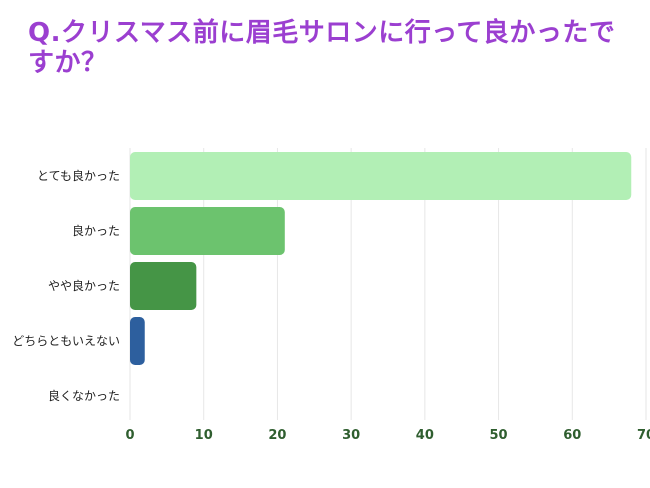  I want to click on category-label: やや良かった, so click(84, 285).